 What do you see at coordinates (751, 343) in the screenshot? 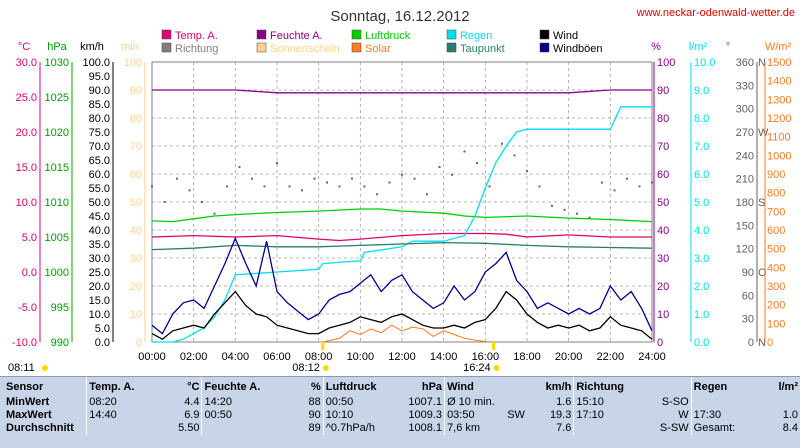
I see `deg-axis-tick: 0` at bounding box center [751, 343].